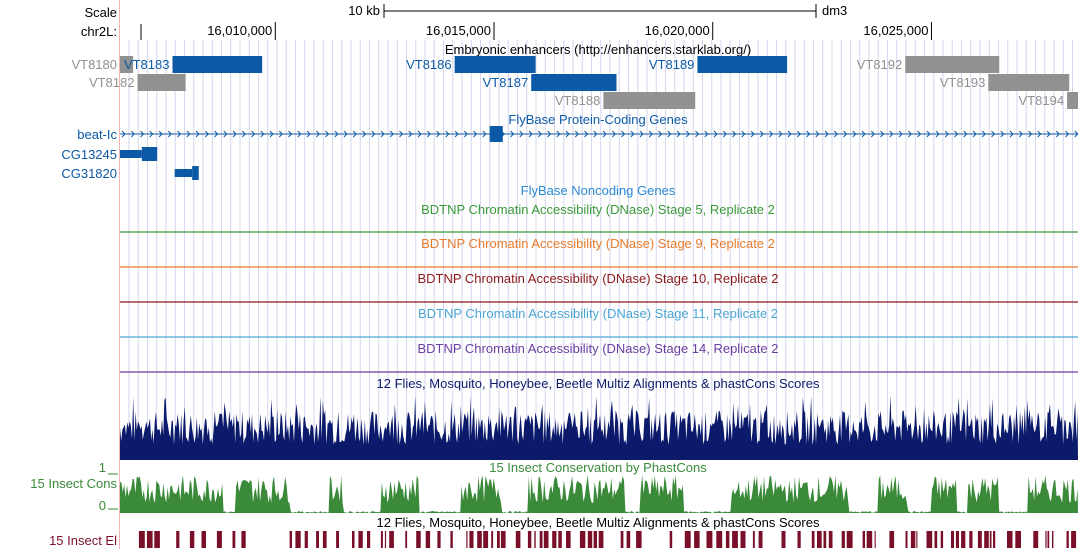  What do you see at coordinates (112, 82) in the screenshot?
I see `enhancer-label-vt8182: VT8182` at bounding box center [112, 82].